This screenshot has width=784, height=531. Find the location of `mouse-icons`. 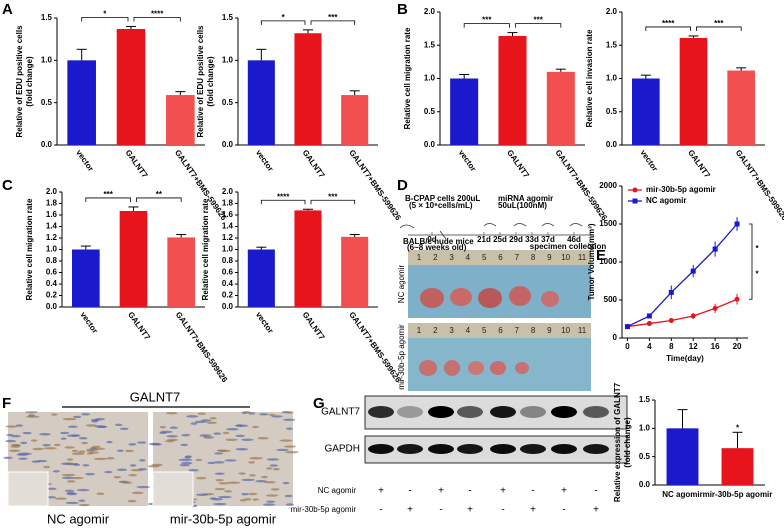

mouse-icons is located at coordinates (491, 226).